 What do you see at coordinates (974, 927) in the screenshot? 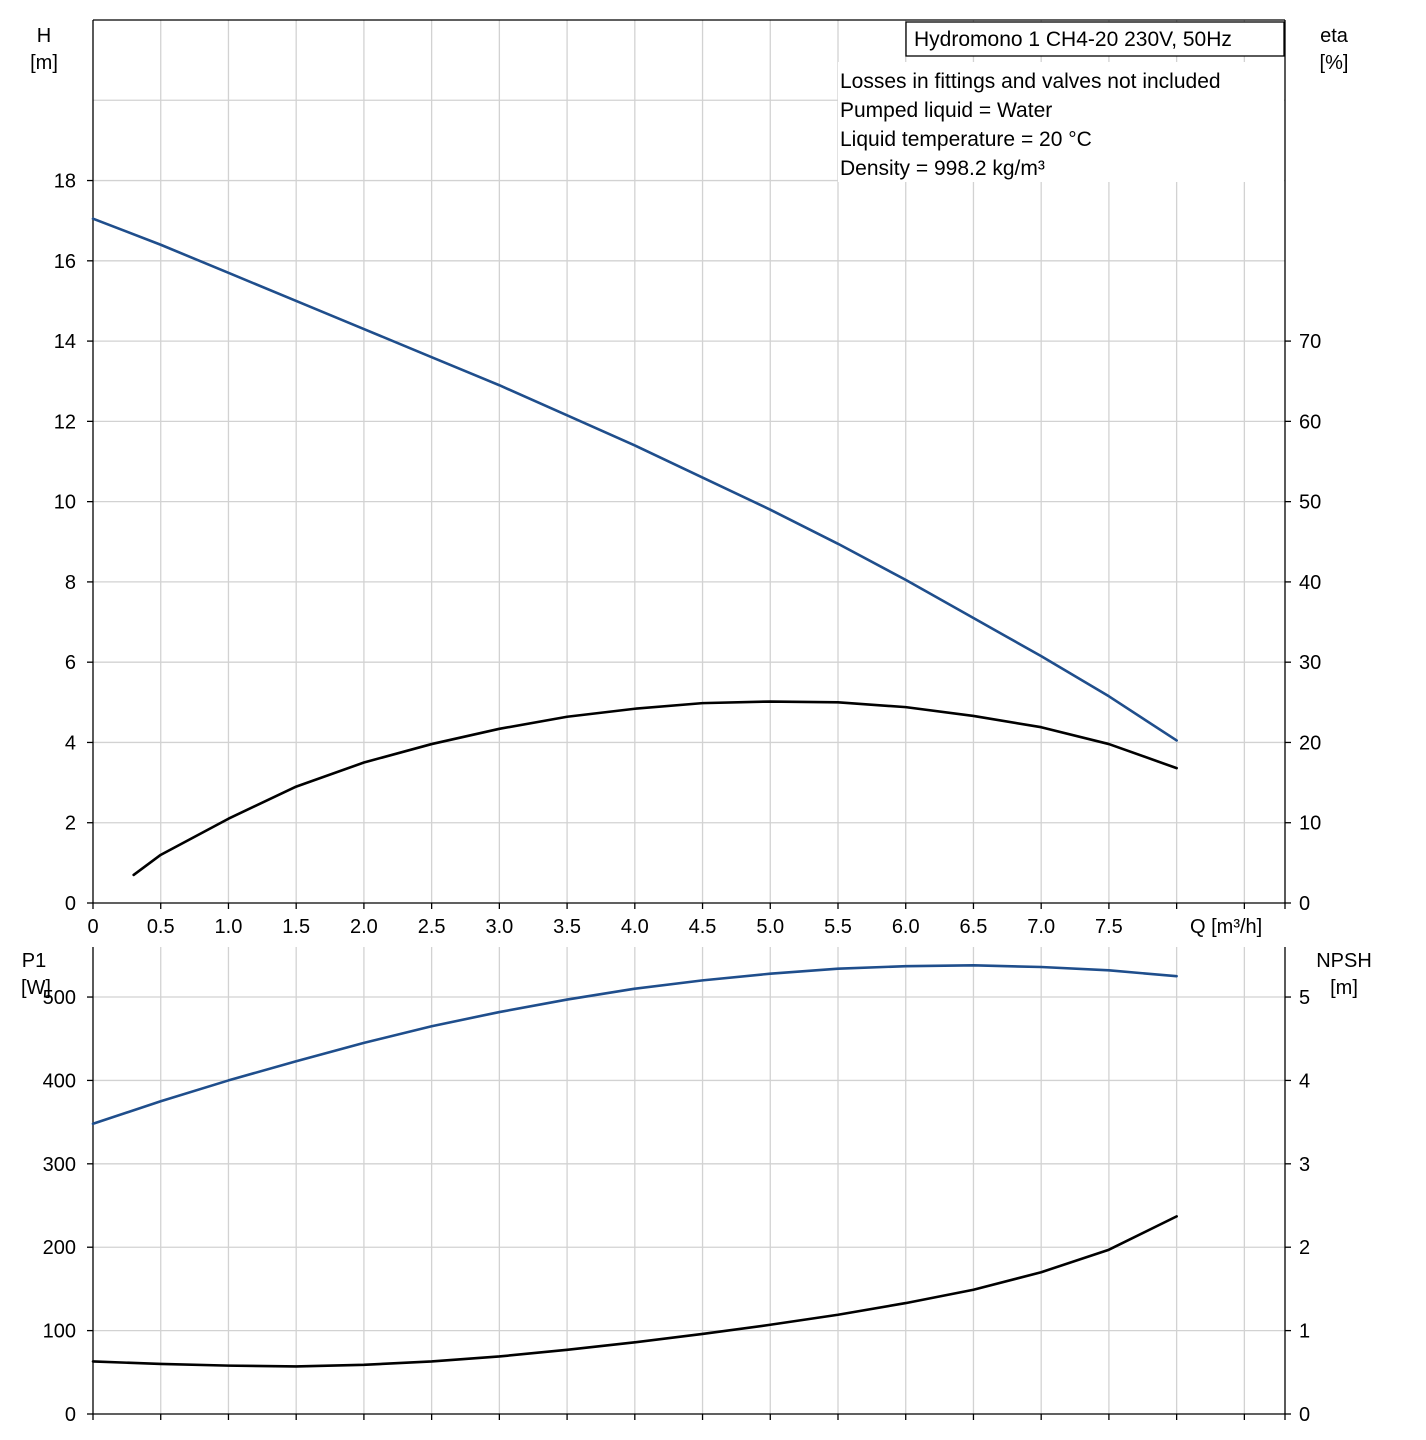
I see `x-tick-label: 6.5` at bounding box center [974, 927].